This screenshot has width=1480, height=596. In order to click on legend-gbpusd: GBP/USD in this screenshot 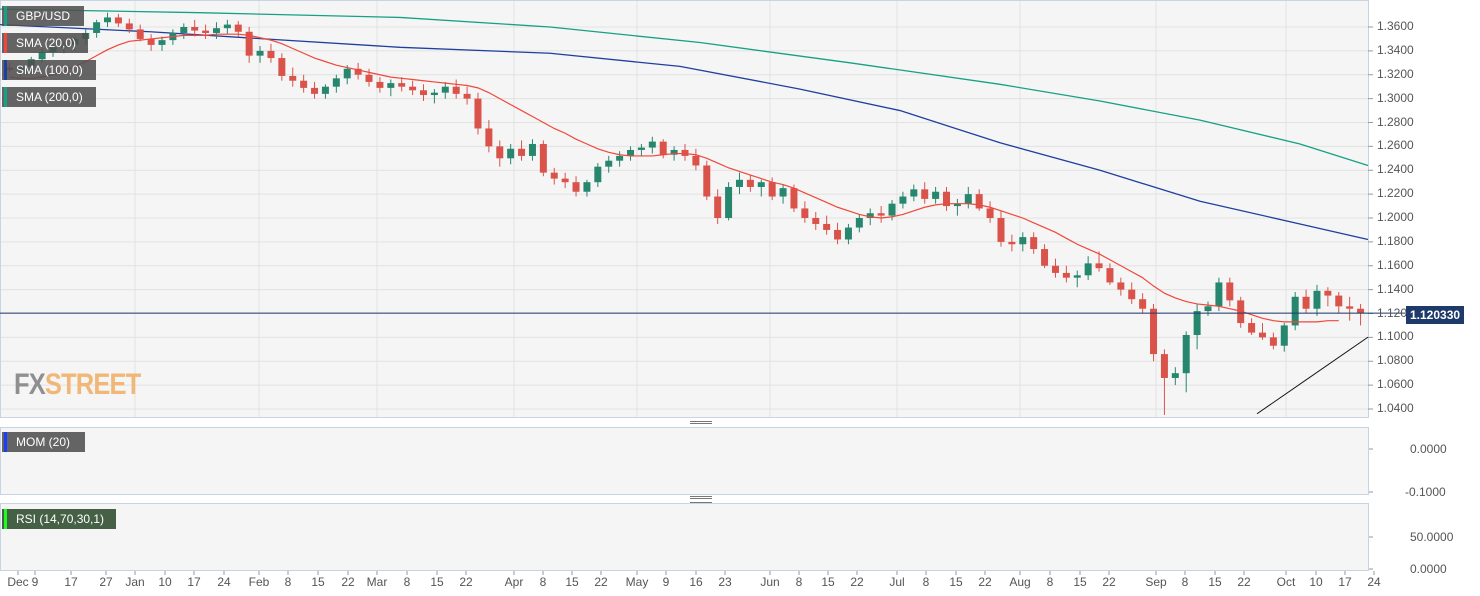, I will do `click(43, 16)`.